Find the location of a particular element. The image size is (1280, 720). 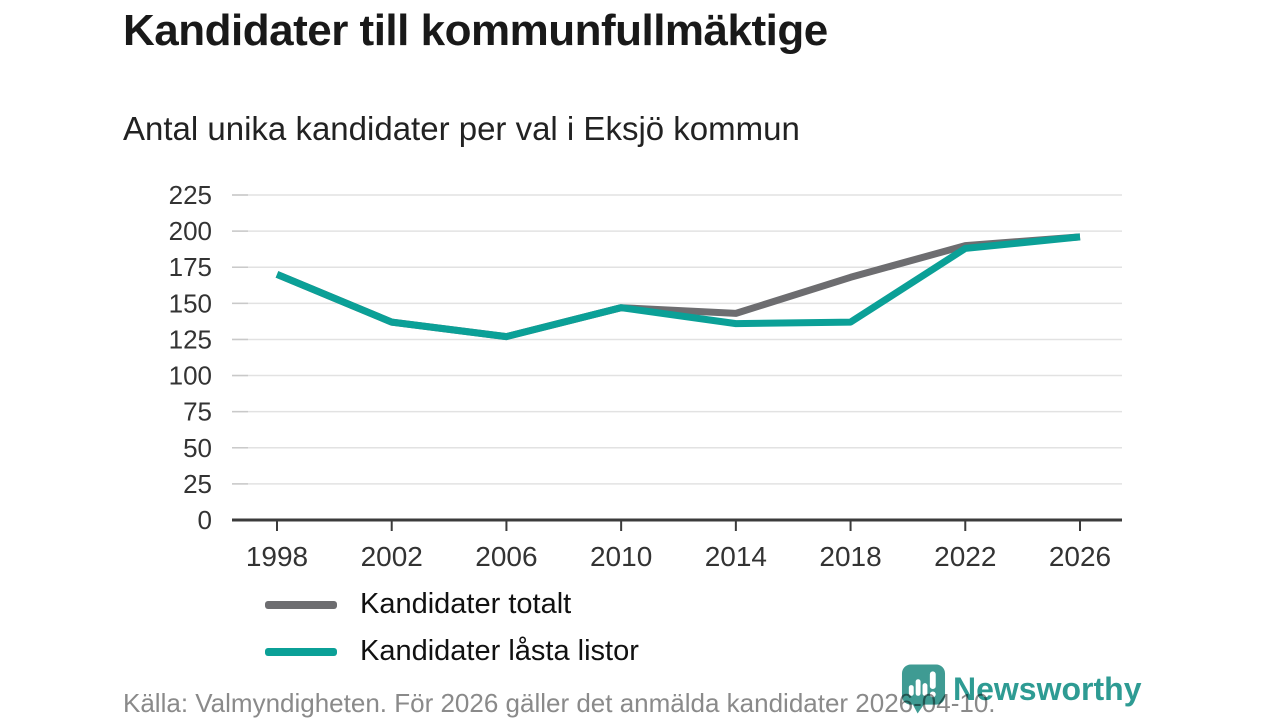

legend-item-locked-lists: Kandidater låsta listor is located at coordinates (472, 651).